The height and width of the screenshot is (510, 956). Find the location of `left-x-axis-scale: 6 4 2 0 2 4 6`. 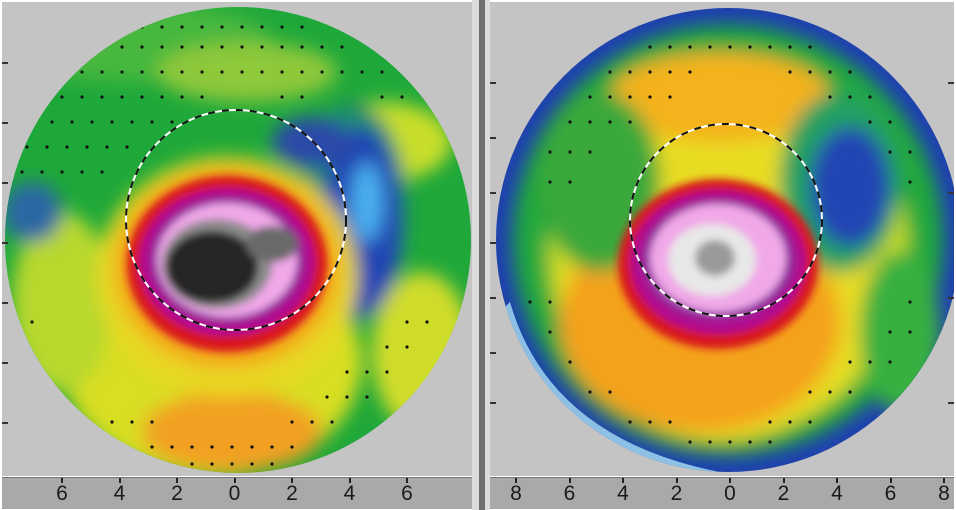

left-x-axis-scale: 6 4 2 0 2 4 6 is located at coordinates (237, 493).